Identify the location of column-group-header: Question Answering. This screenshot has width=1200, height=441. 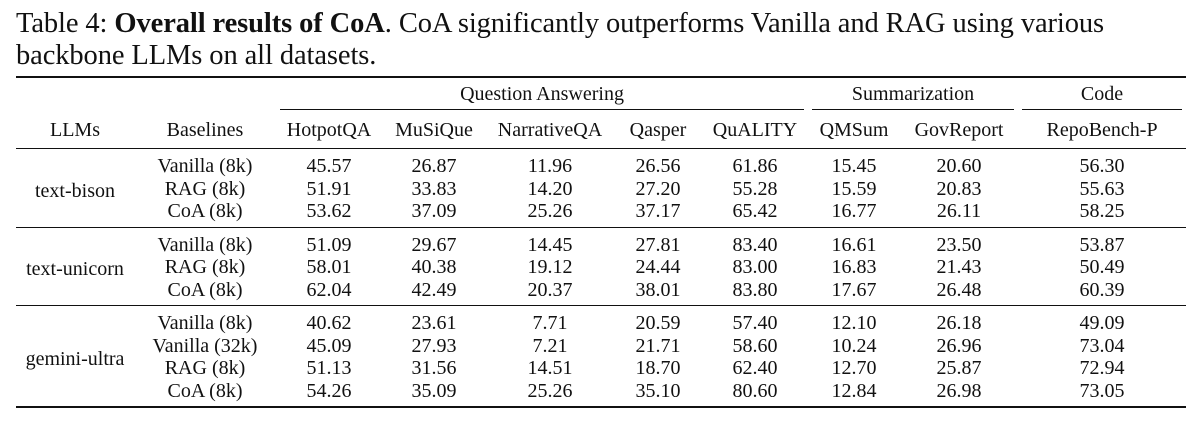
(542, 94).